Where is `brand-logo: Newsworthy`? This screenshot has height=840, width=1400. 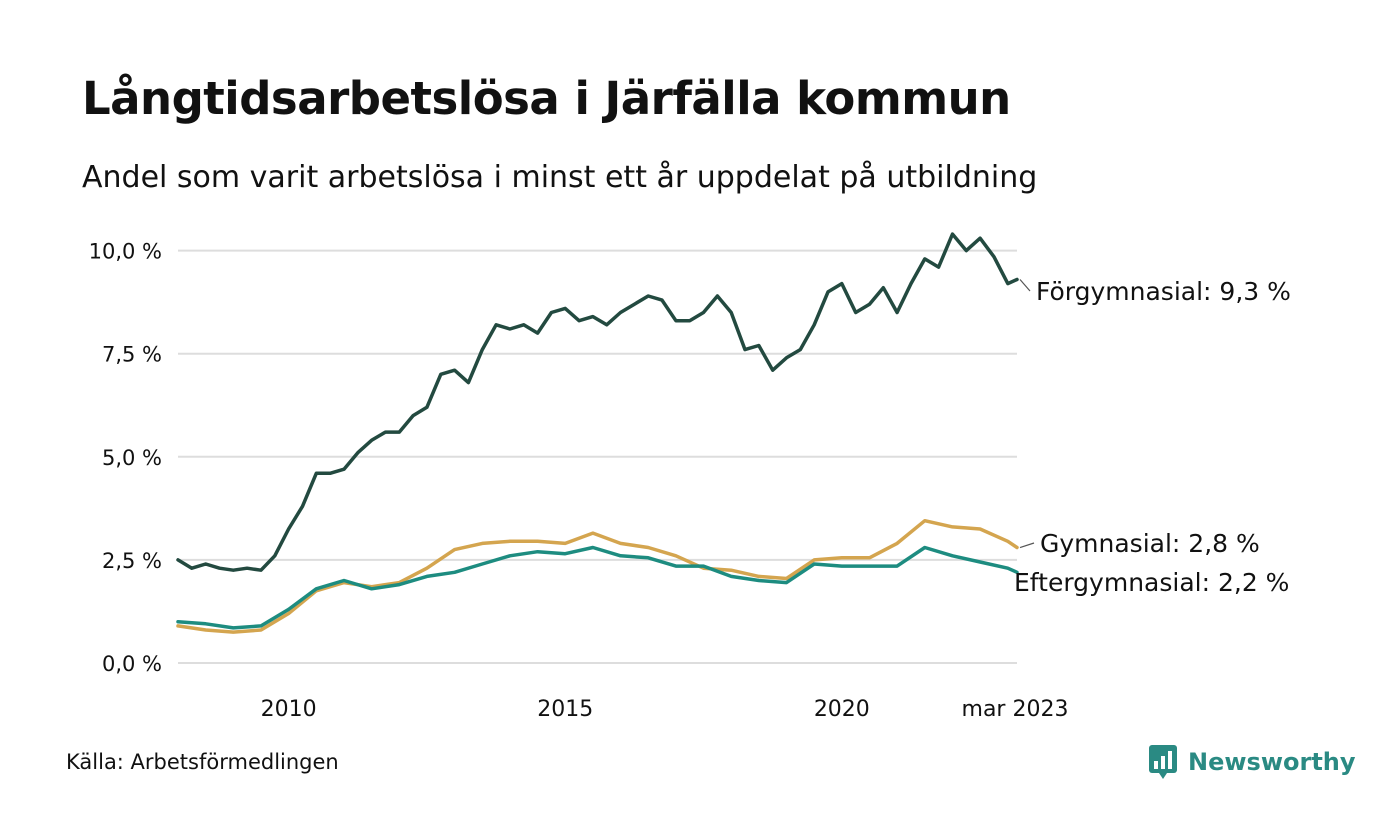
brand-logo: Newsworthy is located at coordinates (1252, 762).